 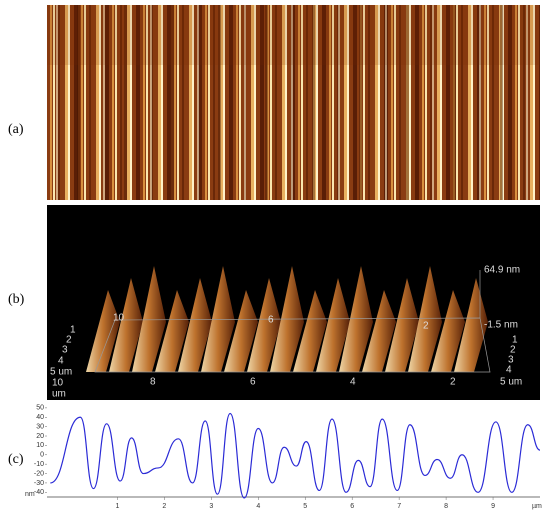 What do you see at coordinates (40, 445) in the screenshot?
I see `y-tick-label: 10` at bounding box center [40, 445].